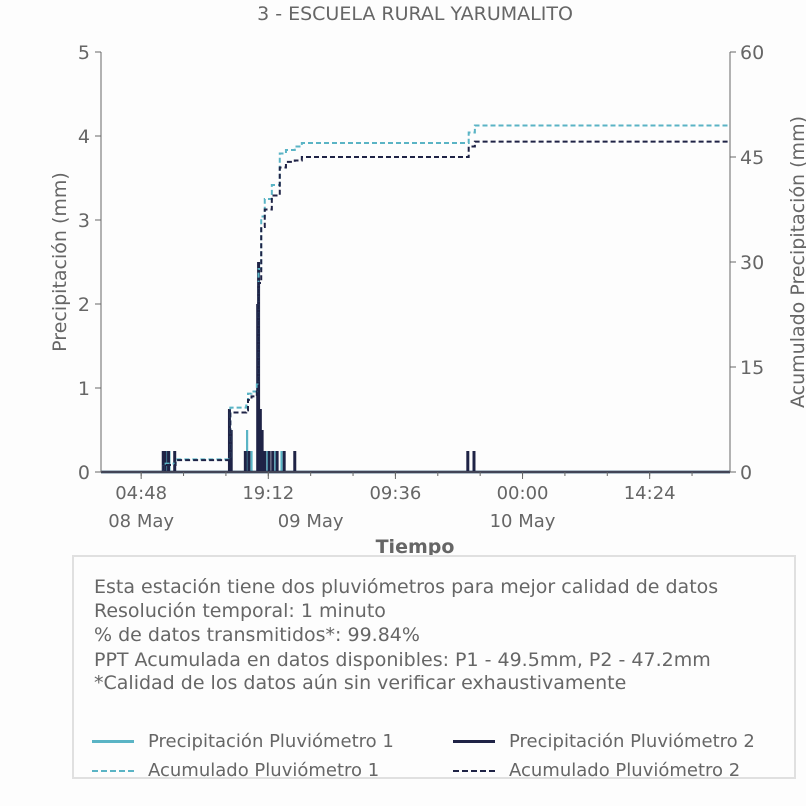 The height and width of the screenshot is (806, 806). What do you see at coordinates (395, 493) in the screenshot?
I see `x-tick-label: 09:36` at bounding box center [395, 493].